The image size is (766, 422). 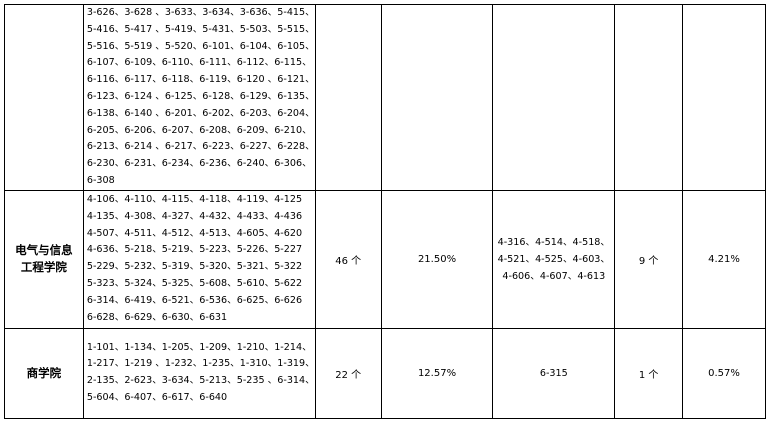 What do you see at coordinates (194, 267) in the screenshot?
I see `rooms-cell-line: 5-229、5-232、5-319、5-320、5-321、5-322` at bounding box center [194, 267].